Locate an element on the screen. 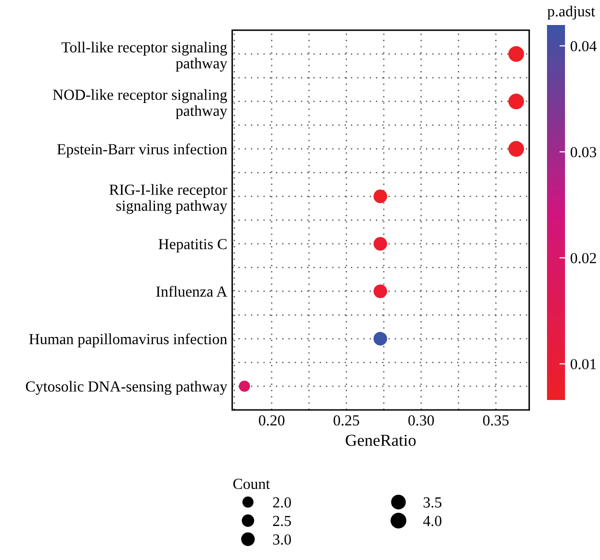 The width and height of the screenshot is (600, 560). legend-label: 3.5 is located at coordinates (433, 502).